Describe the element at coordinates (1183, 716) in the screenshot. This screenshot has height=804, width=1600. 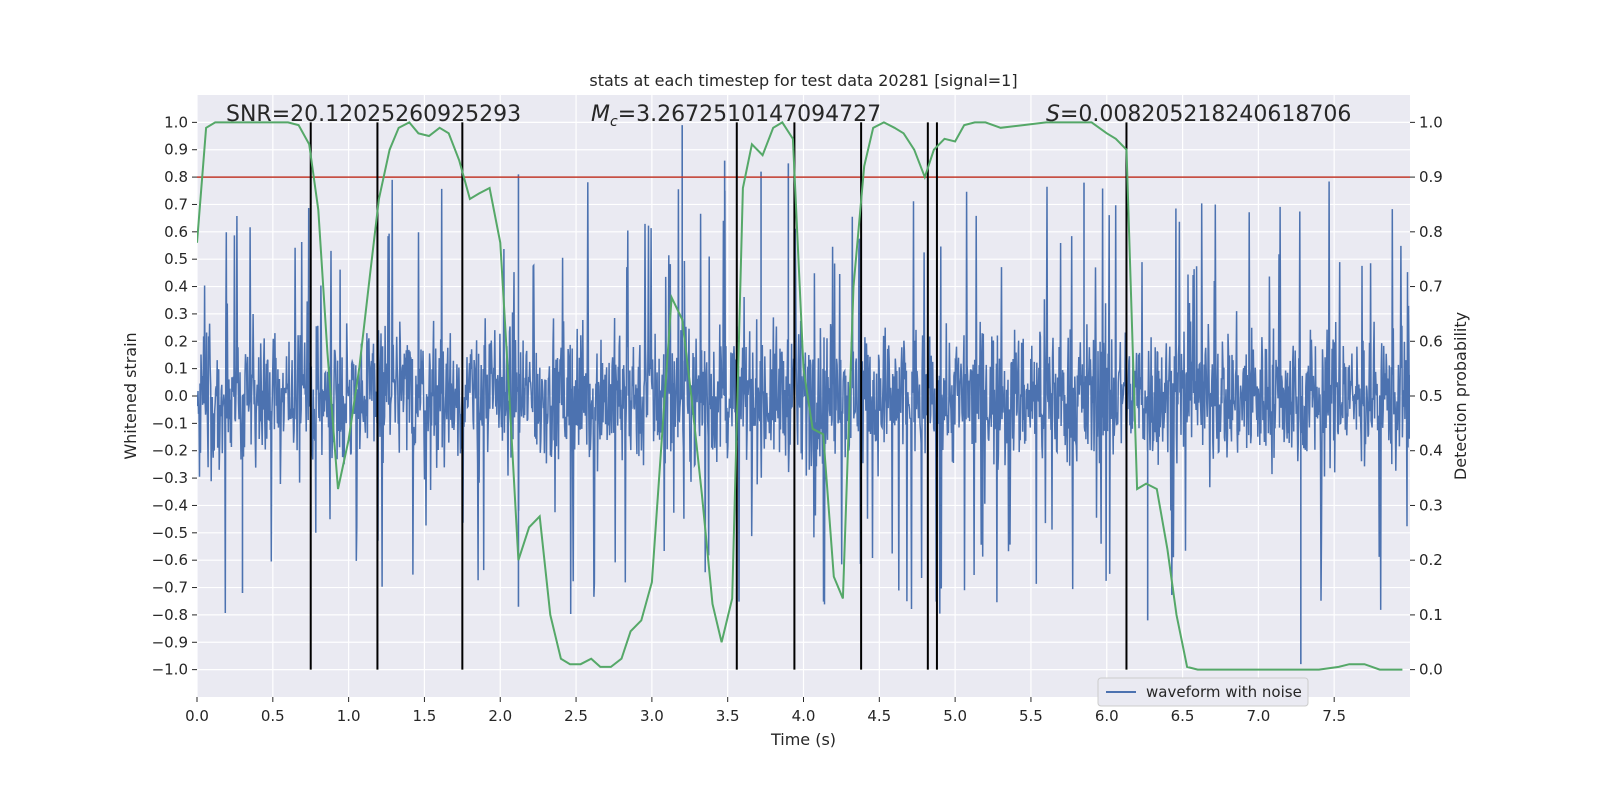
I see `x-tick-label: 6.5` at that location.